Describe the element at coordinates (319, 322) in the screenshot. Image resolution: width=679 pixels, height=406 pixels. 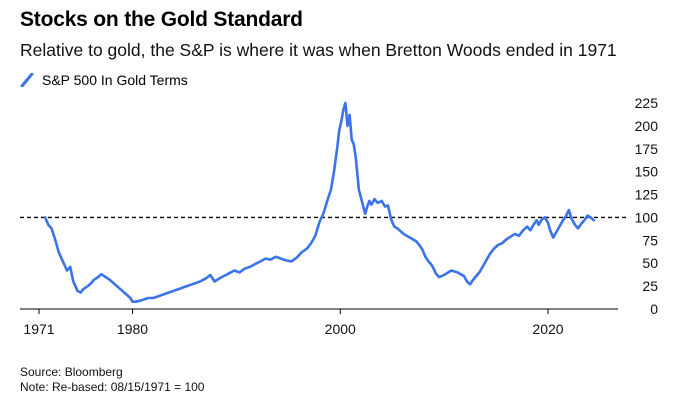
I see `x-axis: 1971 1980 2000 2020` at that location.